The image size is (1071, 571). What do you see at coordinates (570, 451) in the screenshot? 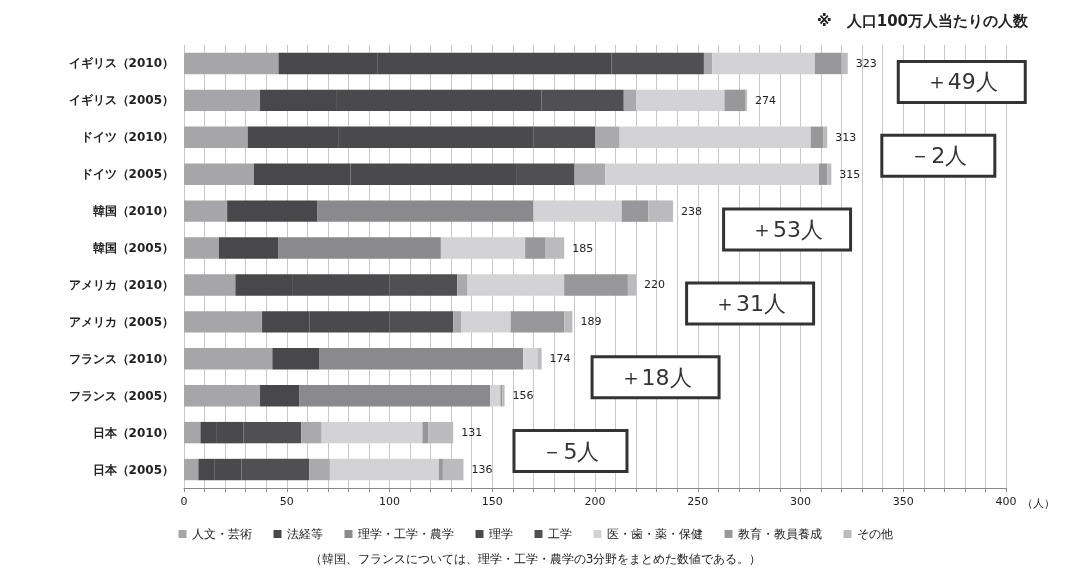
I see `annotation: －5人` at bounding box center [570, 451].